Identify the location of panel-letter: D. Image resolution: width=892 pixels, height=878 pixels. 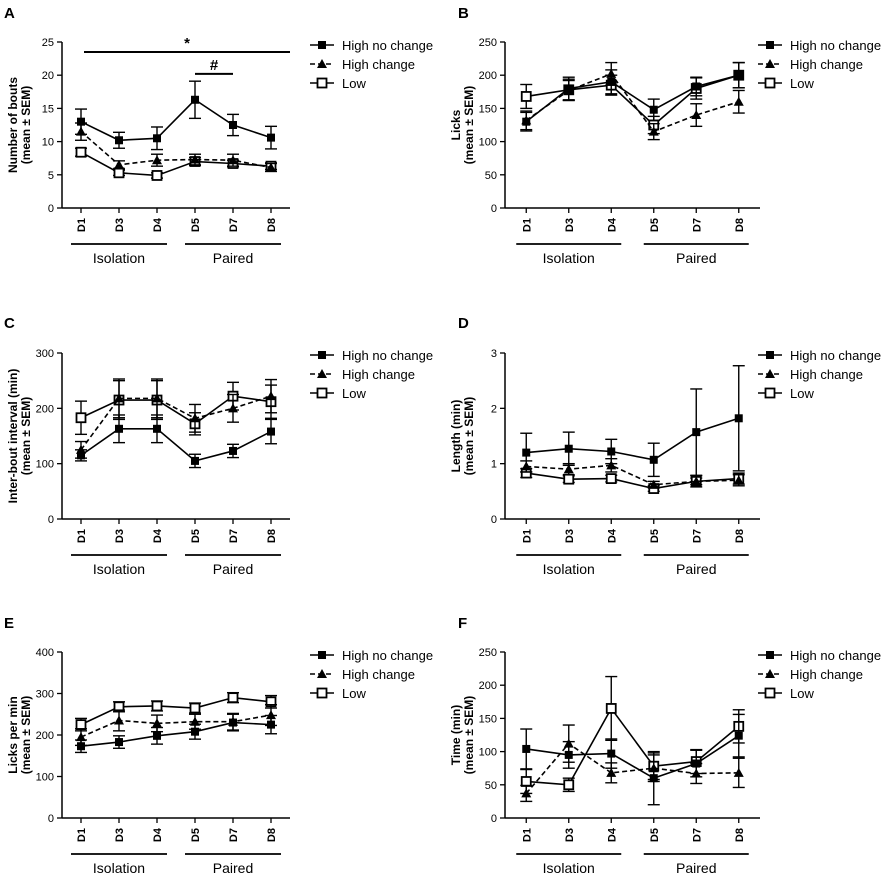
(463, 323).